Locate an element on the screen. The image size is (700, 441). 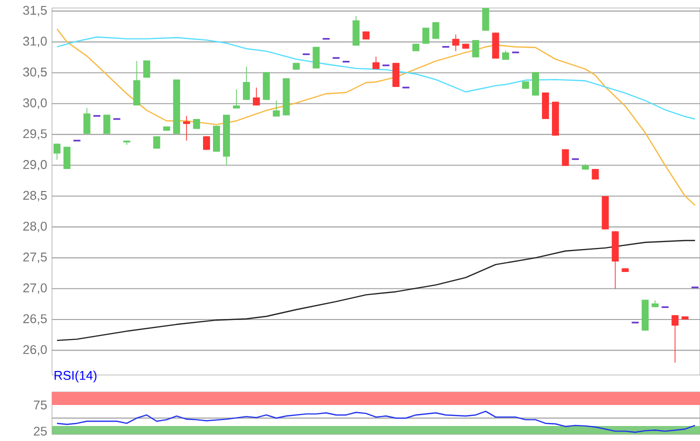
y-tick-label: 26,0 is located at coordinates (35, 350).